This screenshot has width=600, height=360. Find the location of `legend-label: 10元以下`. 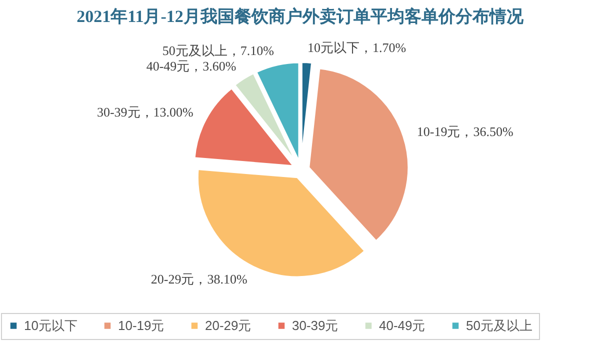

legend-label: 10元以下 is located at coordinates (51, 325).